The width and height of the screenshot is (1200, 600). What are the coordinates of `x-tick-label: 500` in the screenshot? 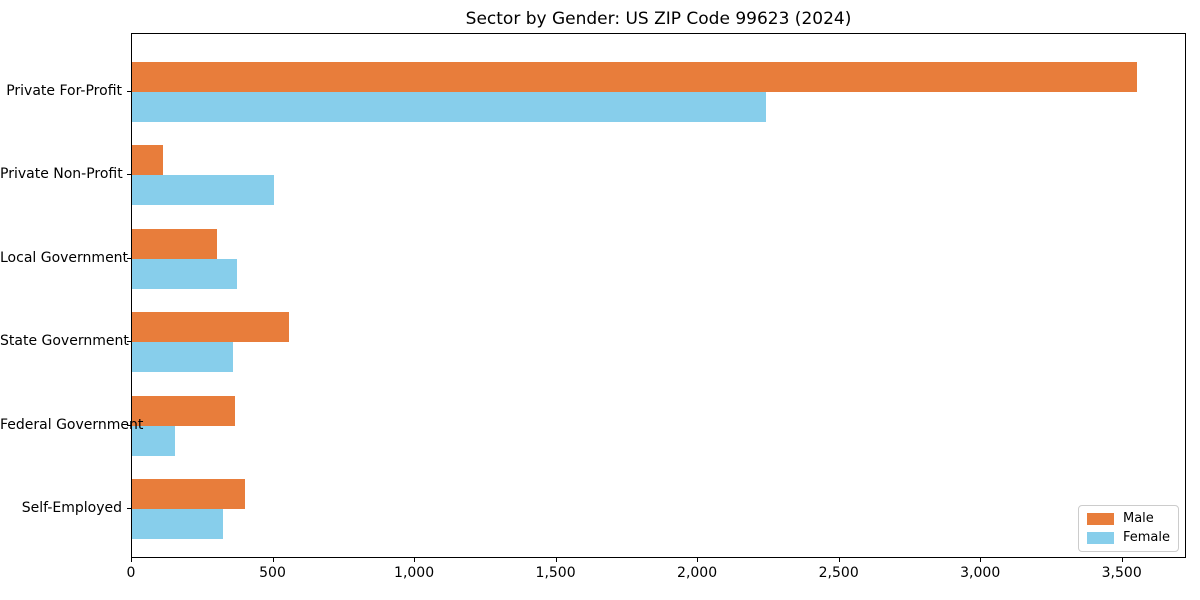 It's located at (272, 573).